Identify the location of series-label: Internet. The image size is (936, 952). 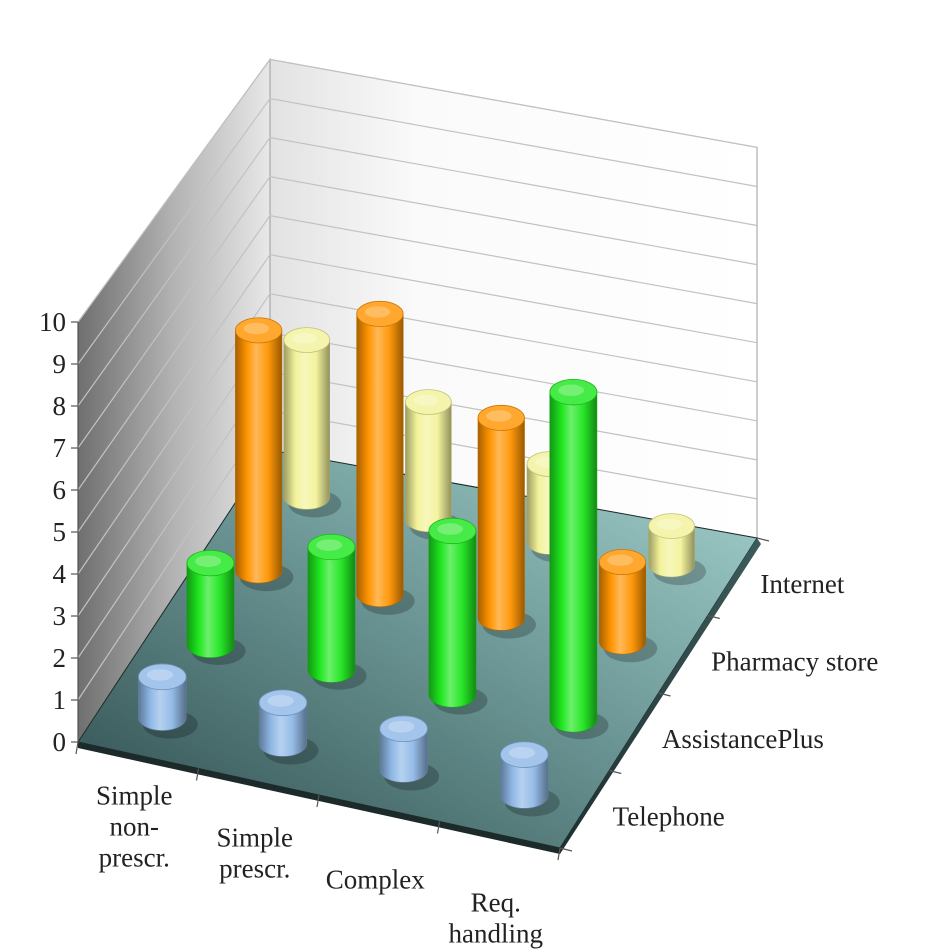
(802, 584).